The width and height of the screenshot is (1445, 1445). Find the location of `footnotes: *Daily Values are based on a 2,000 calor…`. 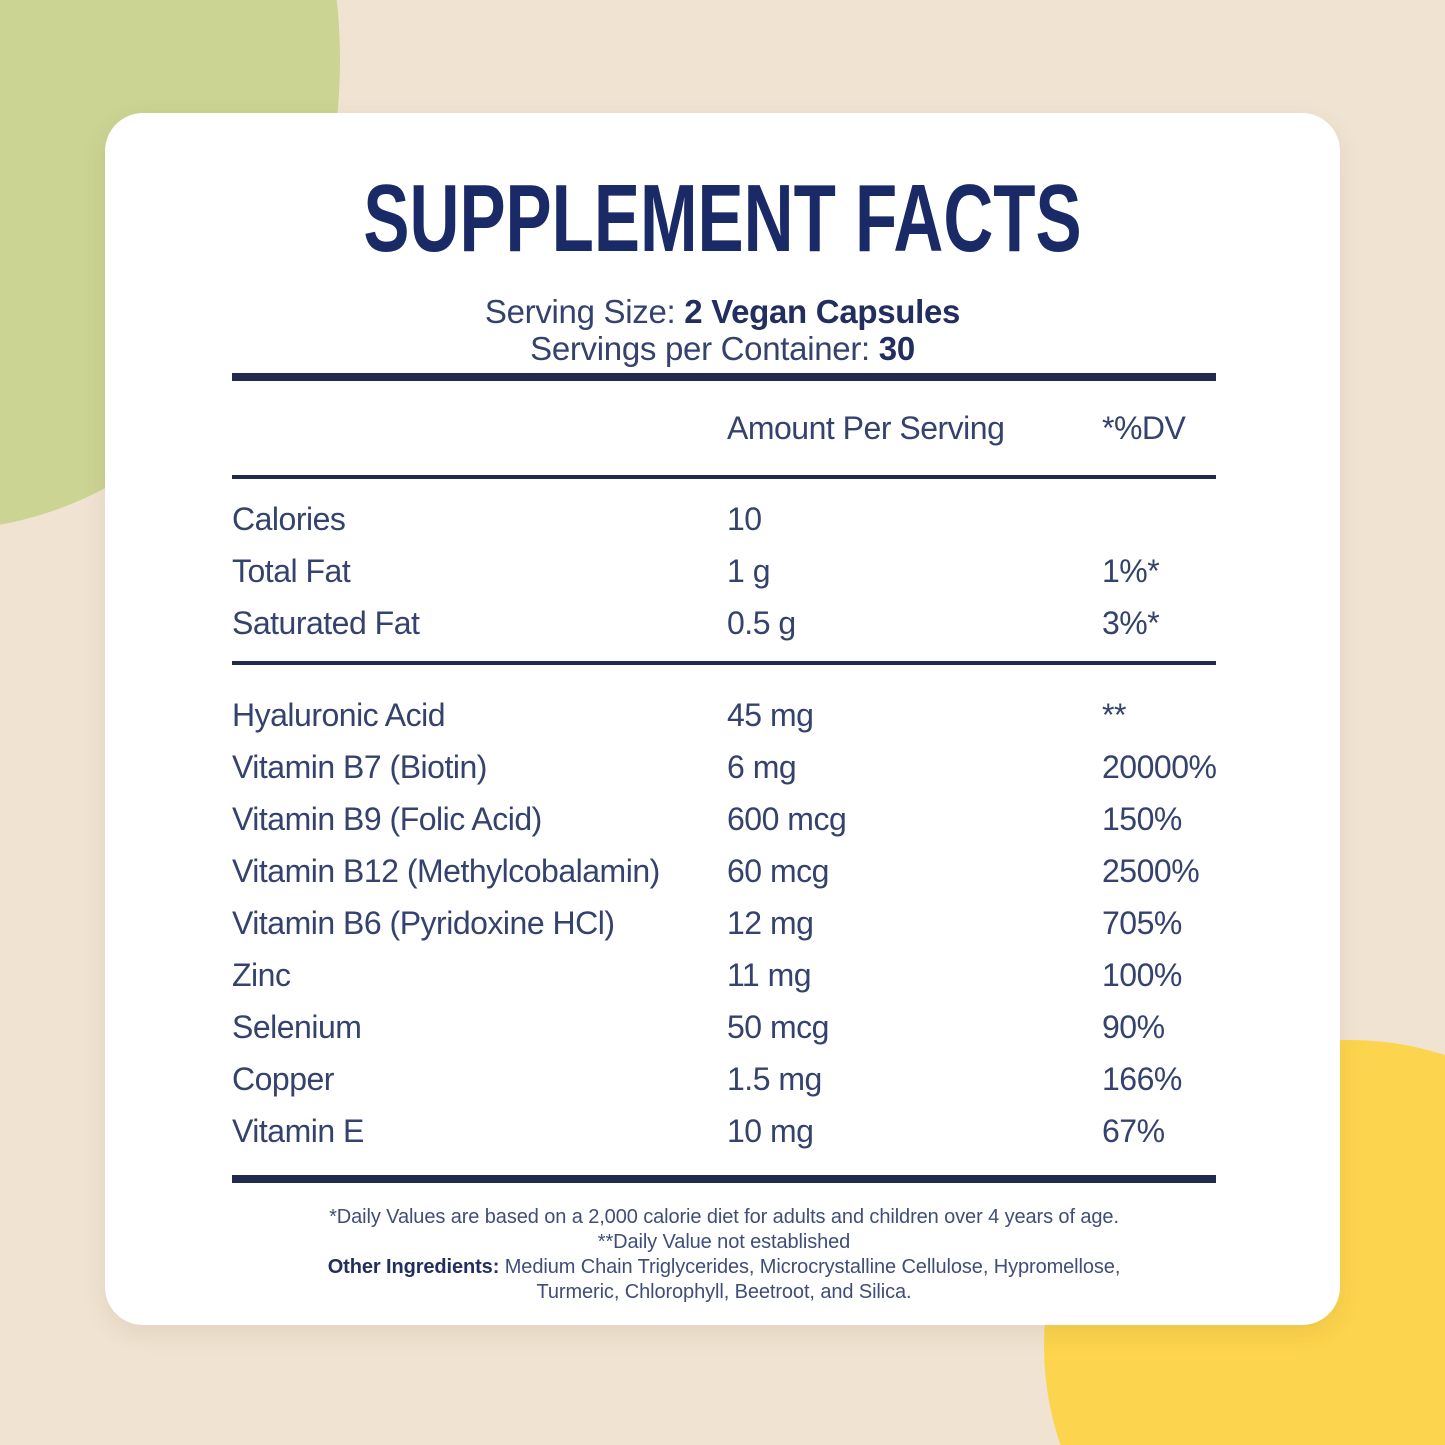

footnotes: *Daily Values are based on a 2,000 calor… is located at coordinates (724, 1255).